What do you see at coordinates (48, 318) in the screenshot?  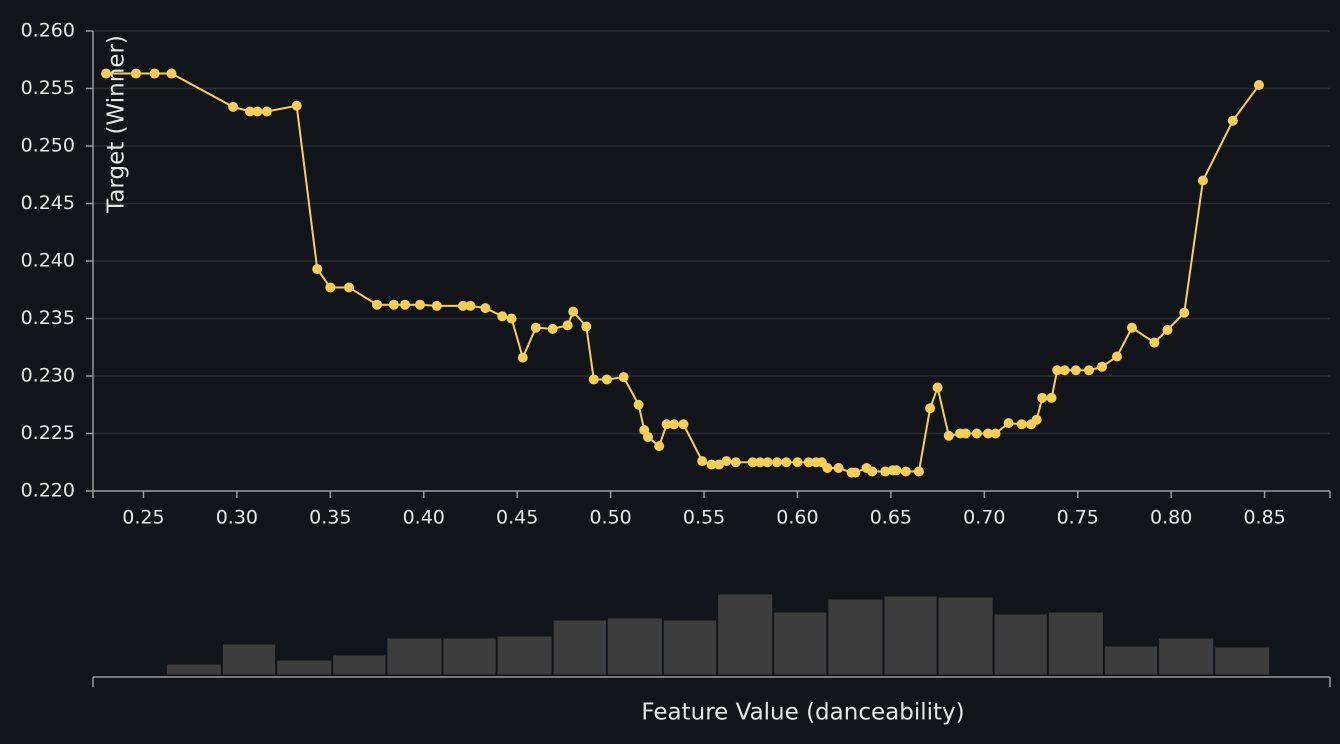 I see `y-tick-label: 0.235` at bounding box center [48, 318].